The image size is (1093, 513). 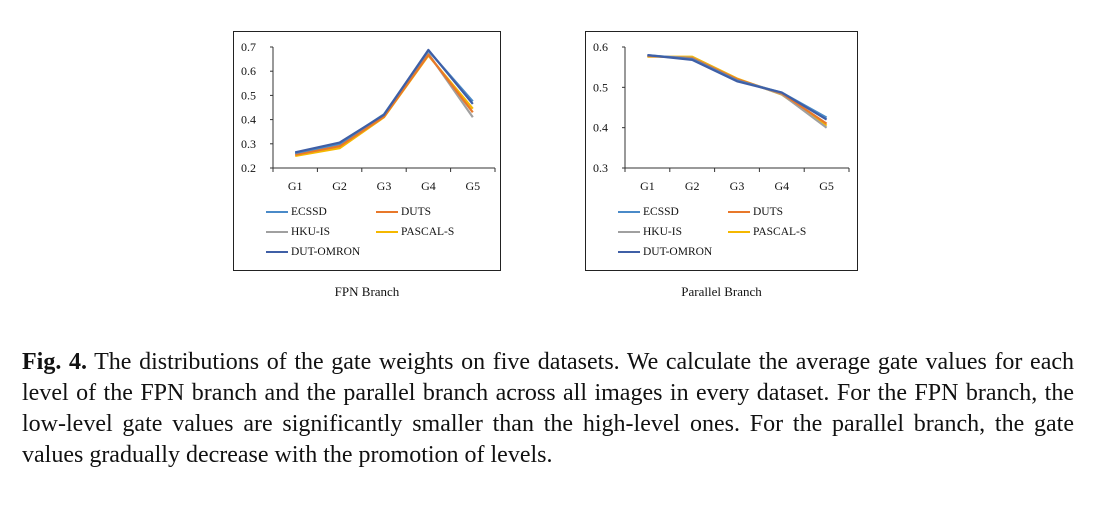 I want to click on y-tick-label: 0.7, so click(x=248, y=47).